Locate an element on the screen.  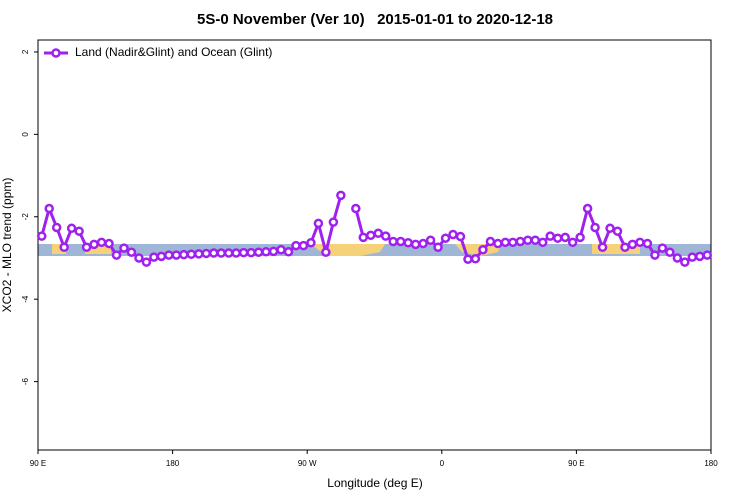
y-tick-label: -6 is located at coordinates (25, 381).